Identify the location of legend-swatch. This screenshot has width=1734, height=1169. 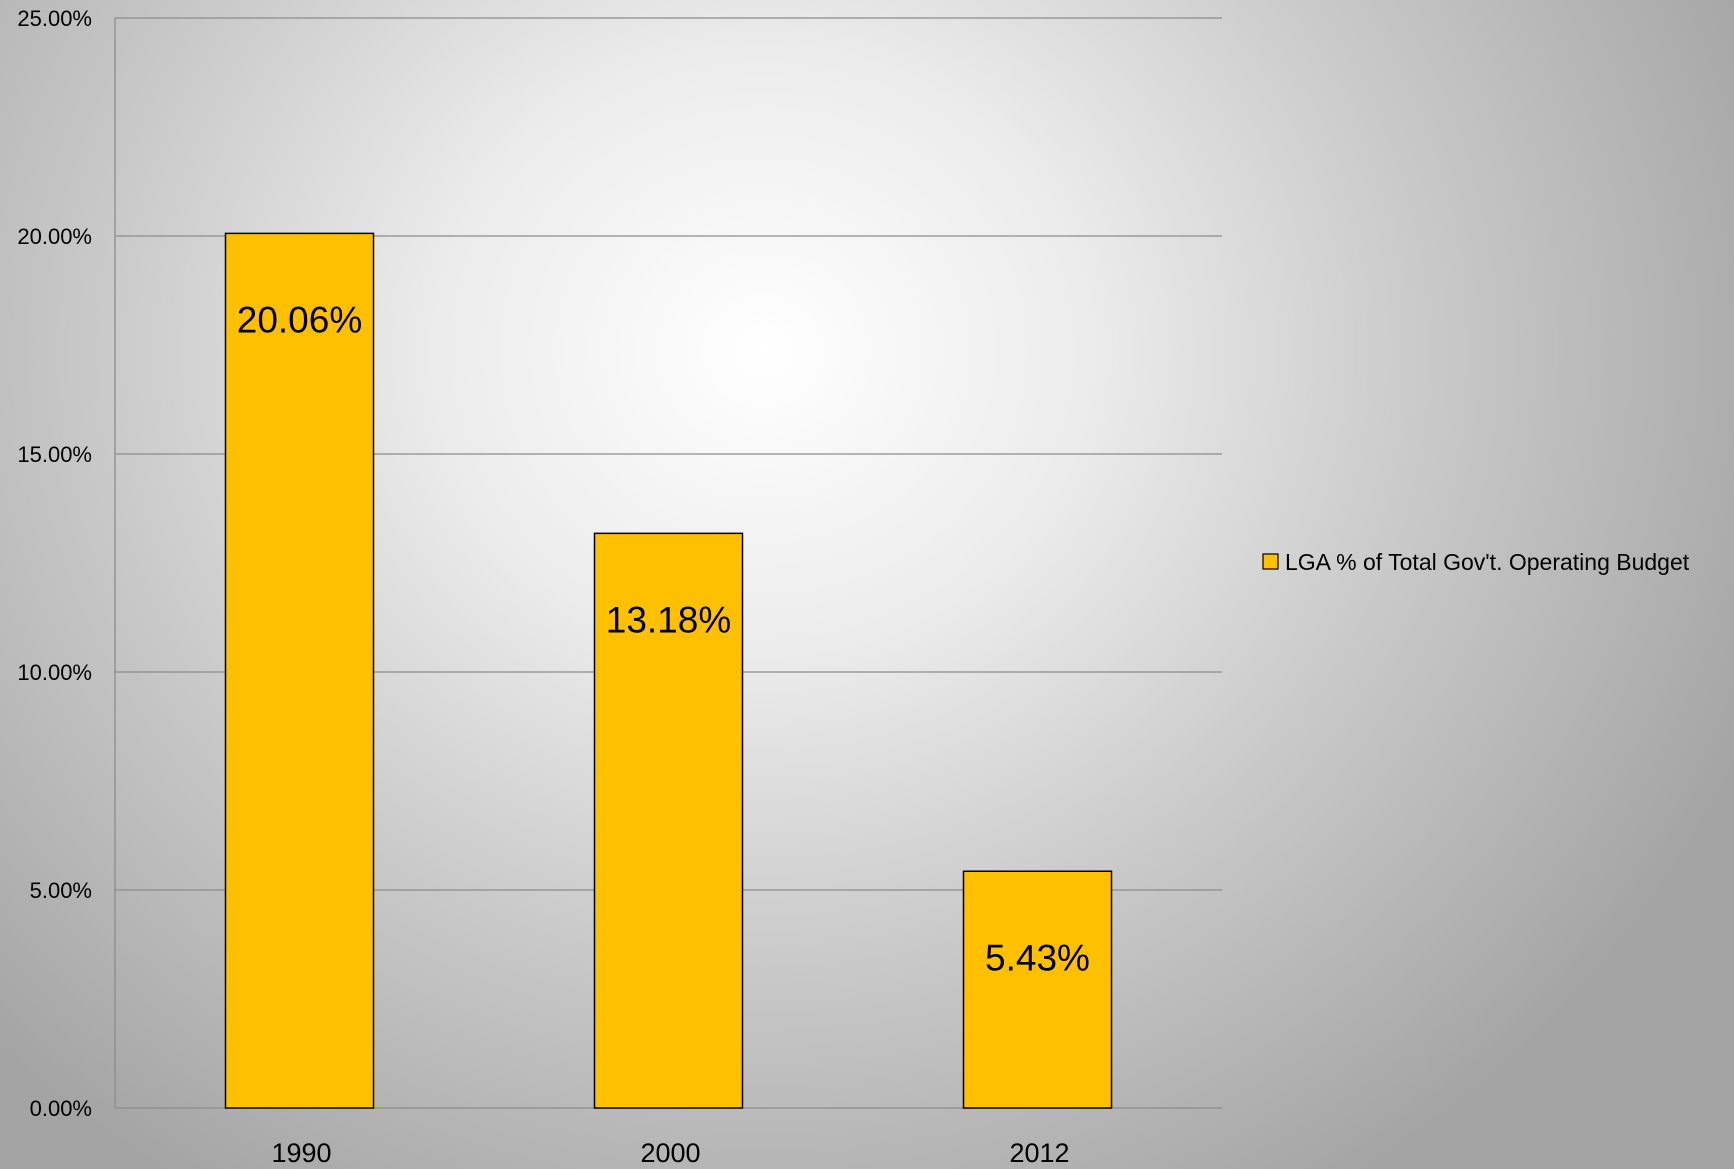
(1270, 561).